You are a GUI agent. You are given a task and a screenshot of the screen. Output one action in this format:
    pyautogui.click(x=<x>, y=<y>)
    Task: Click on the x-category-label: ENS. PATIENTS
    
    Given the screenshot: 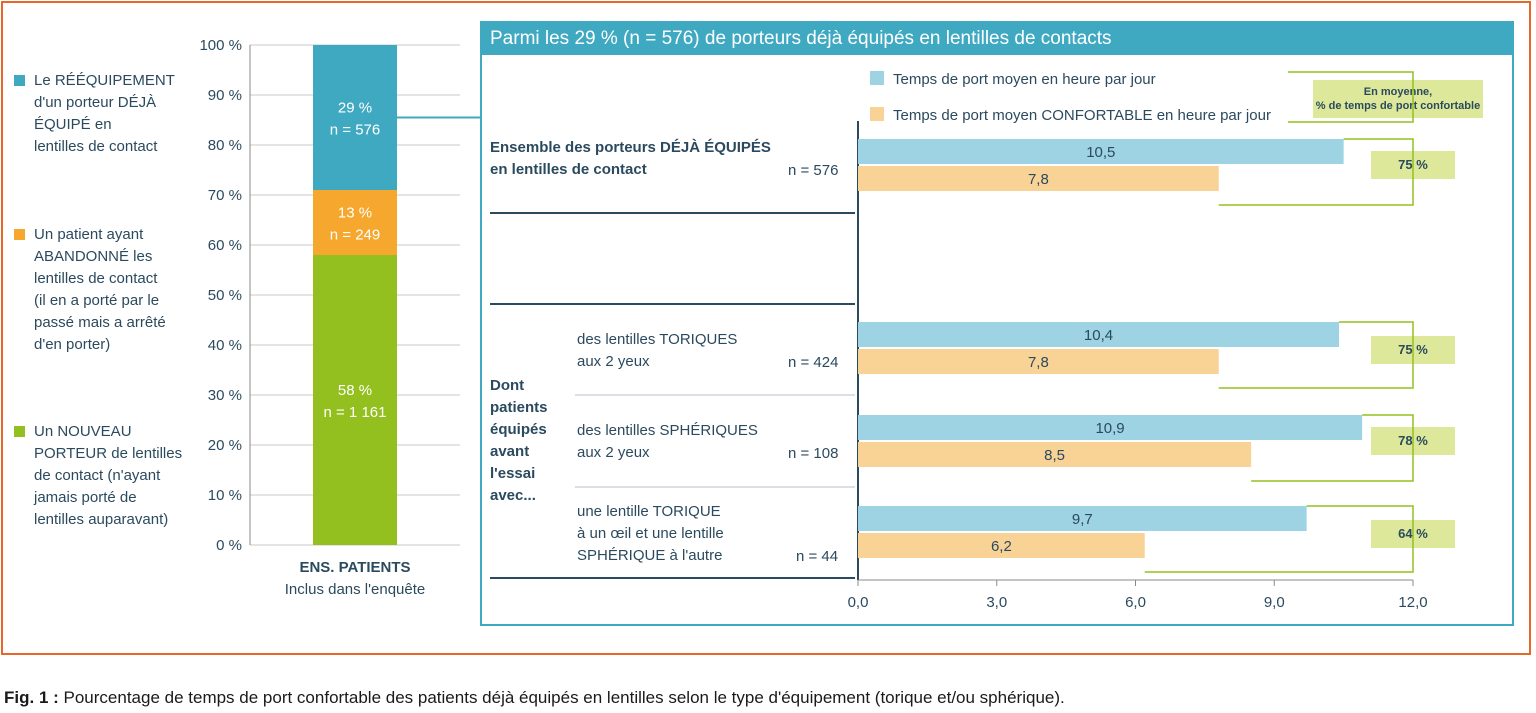 What is the action you would take?
    pyautogui.click(x=354, y=567)
    